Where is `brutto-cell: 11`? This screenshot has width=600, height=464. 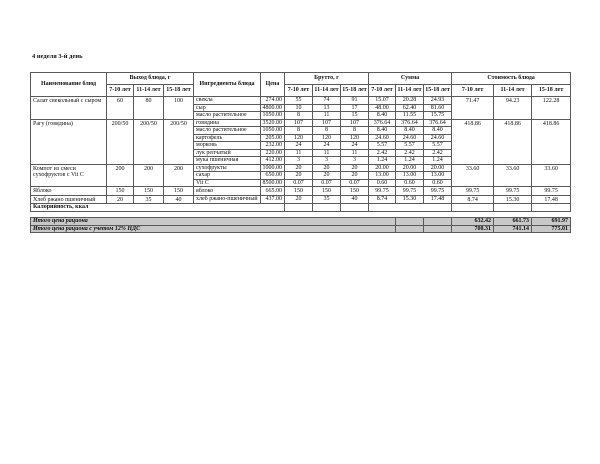
brutto-cell: 11 is located at coordinates (354, 152).